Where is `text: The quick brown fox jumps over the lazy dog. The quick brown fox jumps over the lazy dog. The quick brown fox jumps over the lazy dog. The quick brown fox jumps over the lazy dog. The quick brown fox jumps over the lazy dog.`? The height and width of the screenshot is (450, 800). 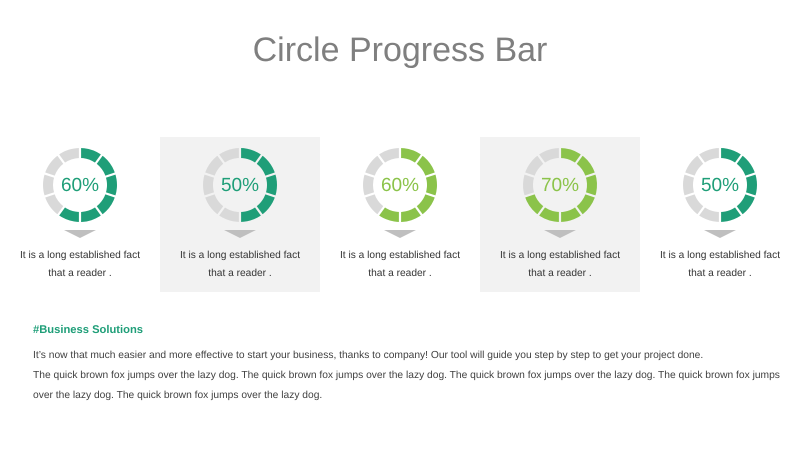
text: The quick brown fox jumps over the lazy dog. The quick brown fox jumps over the lazy dog. The quick brown fox jumps over the lazy dog. The quick brown fox jumps over the lazy dog. The quick brown fox jumps over the lazy dog. is located at coordinates (407, 385).